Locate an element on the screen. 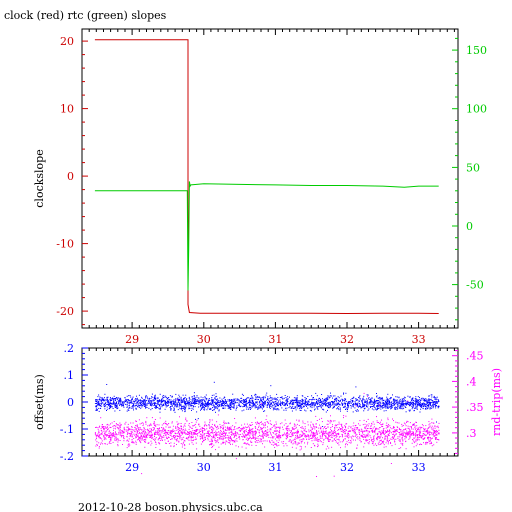  series-magenta-points is located at coordinates (267, 434).